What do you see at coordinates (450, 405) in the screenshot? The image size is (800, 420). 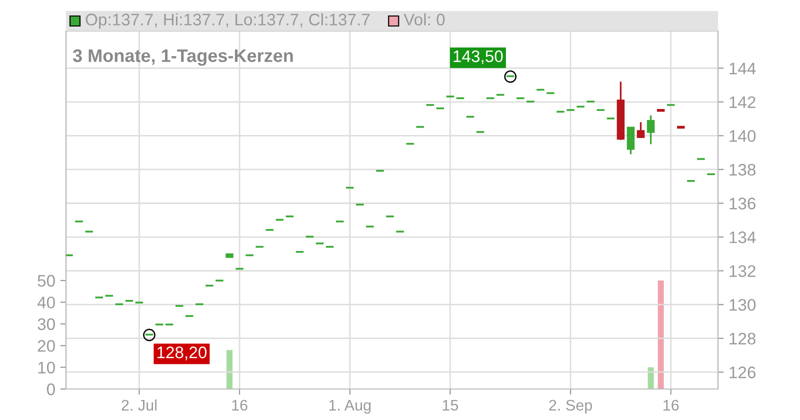 I see `x-tick-label: 15` at bounding box center [450, 405].